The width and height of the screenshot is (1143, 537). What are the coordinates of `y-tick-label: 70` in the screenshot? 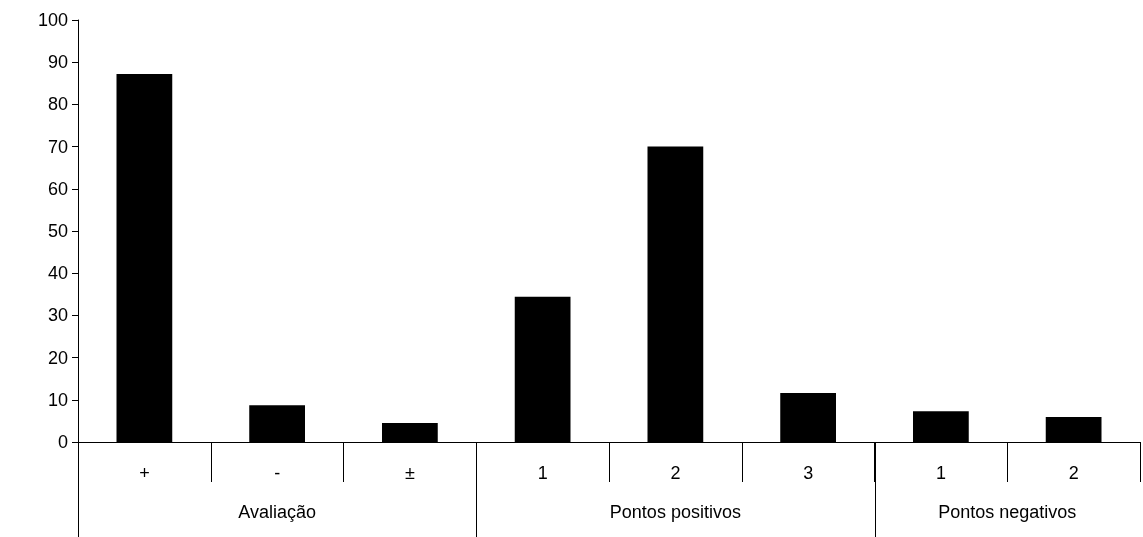 It's located at (57, 146).